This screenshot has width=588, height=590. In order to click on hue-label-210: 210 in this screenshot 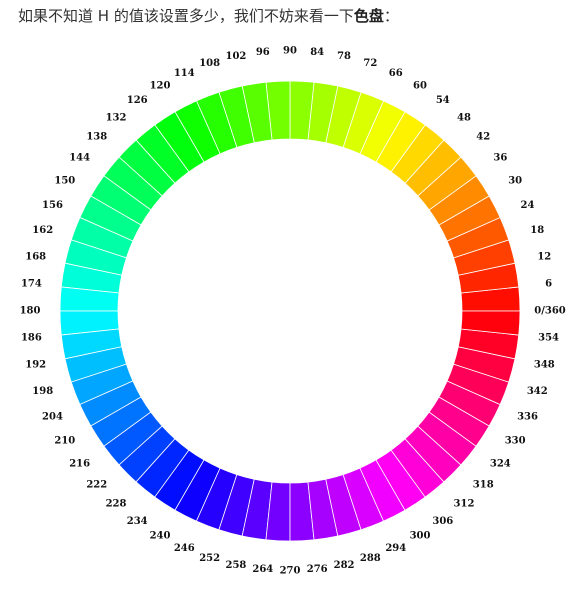, I will do `click(64, 441)`.